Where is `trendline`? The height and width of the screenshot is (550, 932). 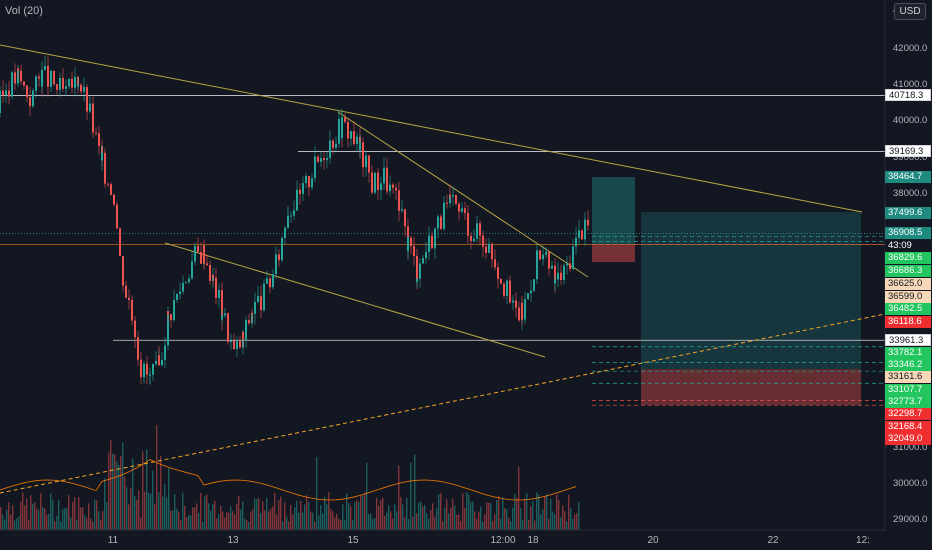 trendline is located at coordinates (463, 194).